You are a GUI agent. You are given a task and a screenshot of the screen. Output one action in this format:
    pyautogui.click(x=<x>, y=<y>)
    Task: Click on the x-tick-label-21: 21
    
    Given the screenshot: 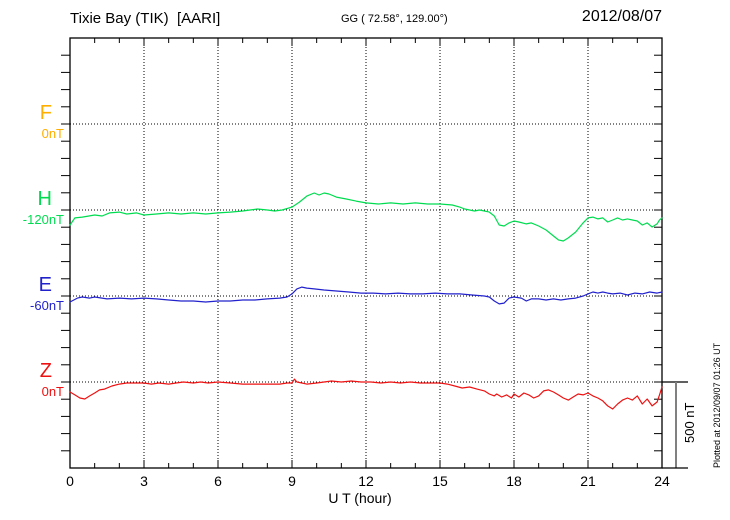 What is the action you would take?
    pyautogui.click(x=588, y=481)
    